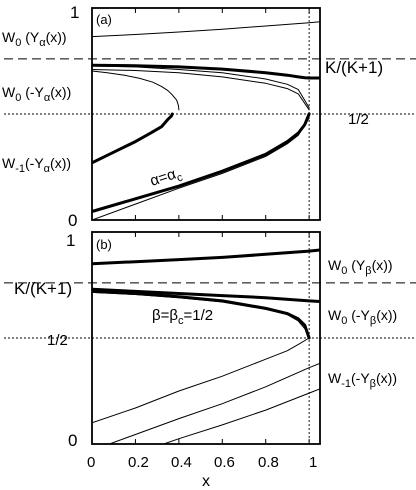  I want to click on panel-b-branch-label-3: W-1(-Yβ(x)), so click(362, 380).